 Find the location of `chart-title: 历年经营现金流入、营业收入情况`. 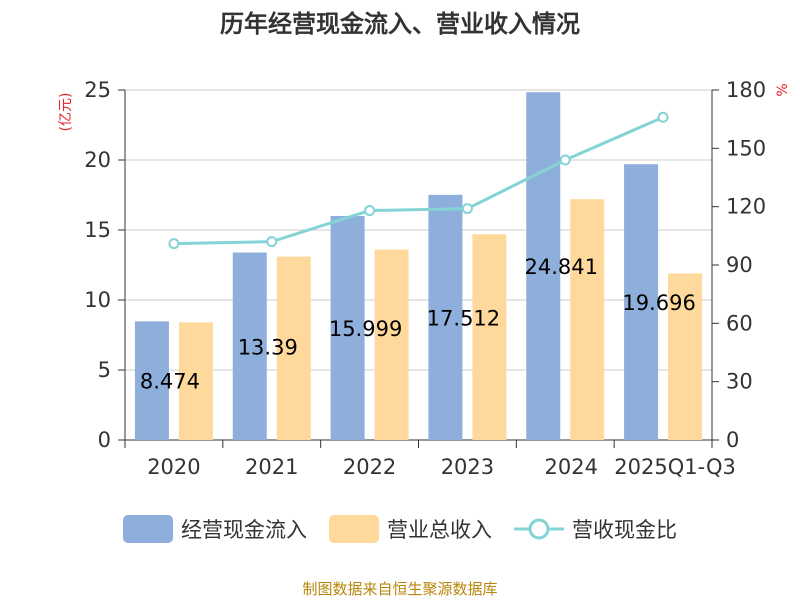

chart-title: 历年经营现金流入、营业收入情况 is located at coordinates (400, 24).